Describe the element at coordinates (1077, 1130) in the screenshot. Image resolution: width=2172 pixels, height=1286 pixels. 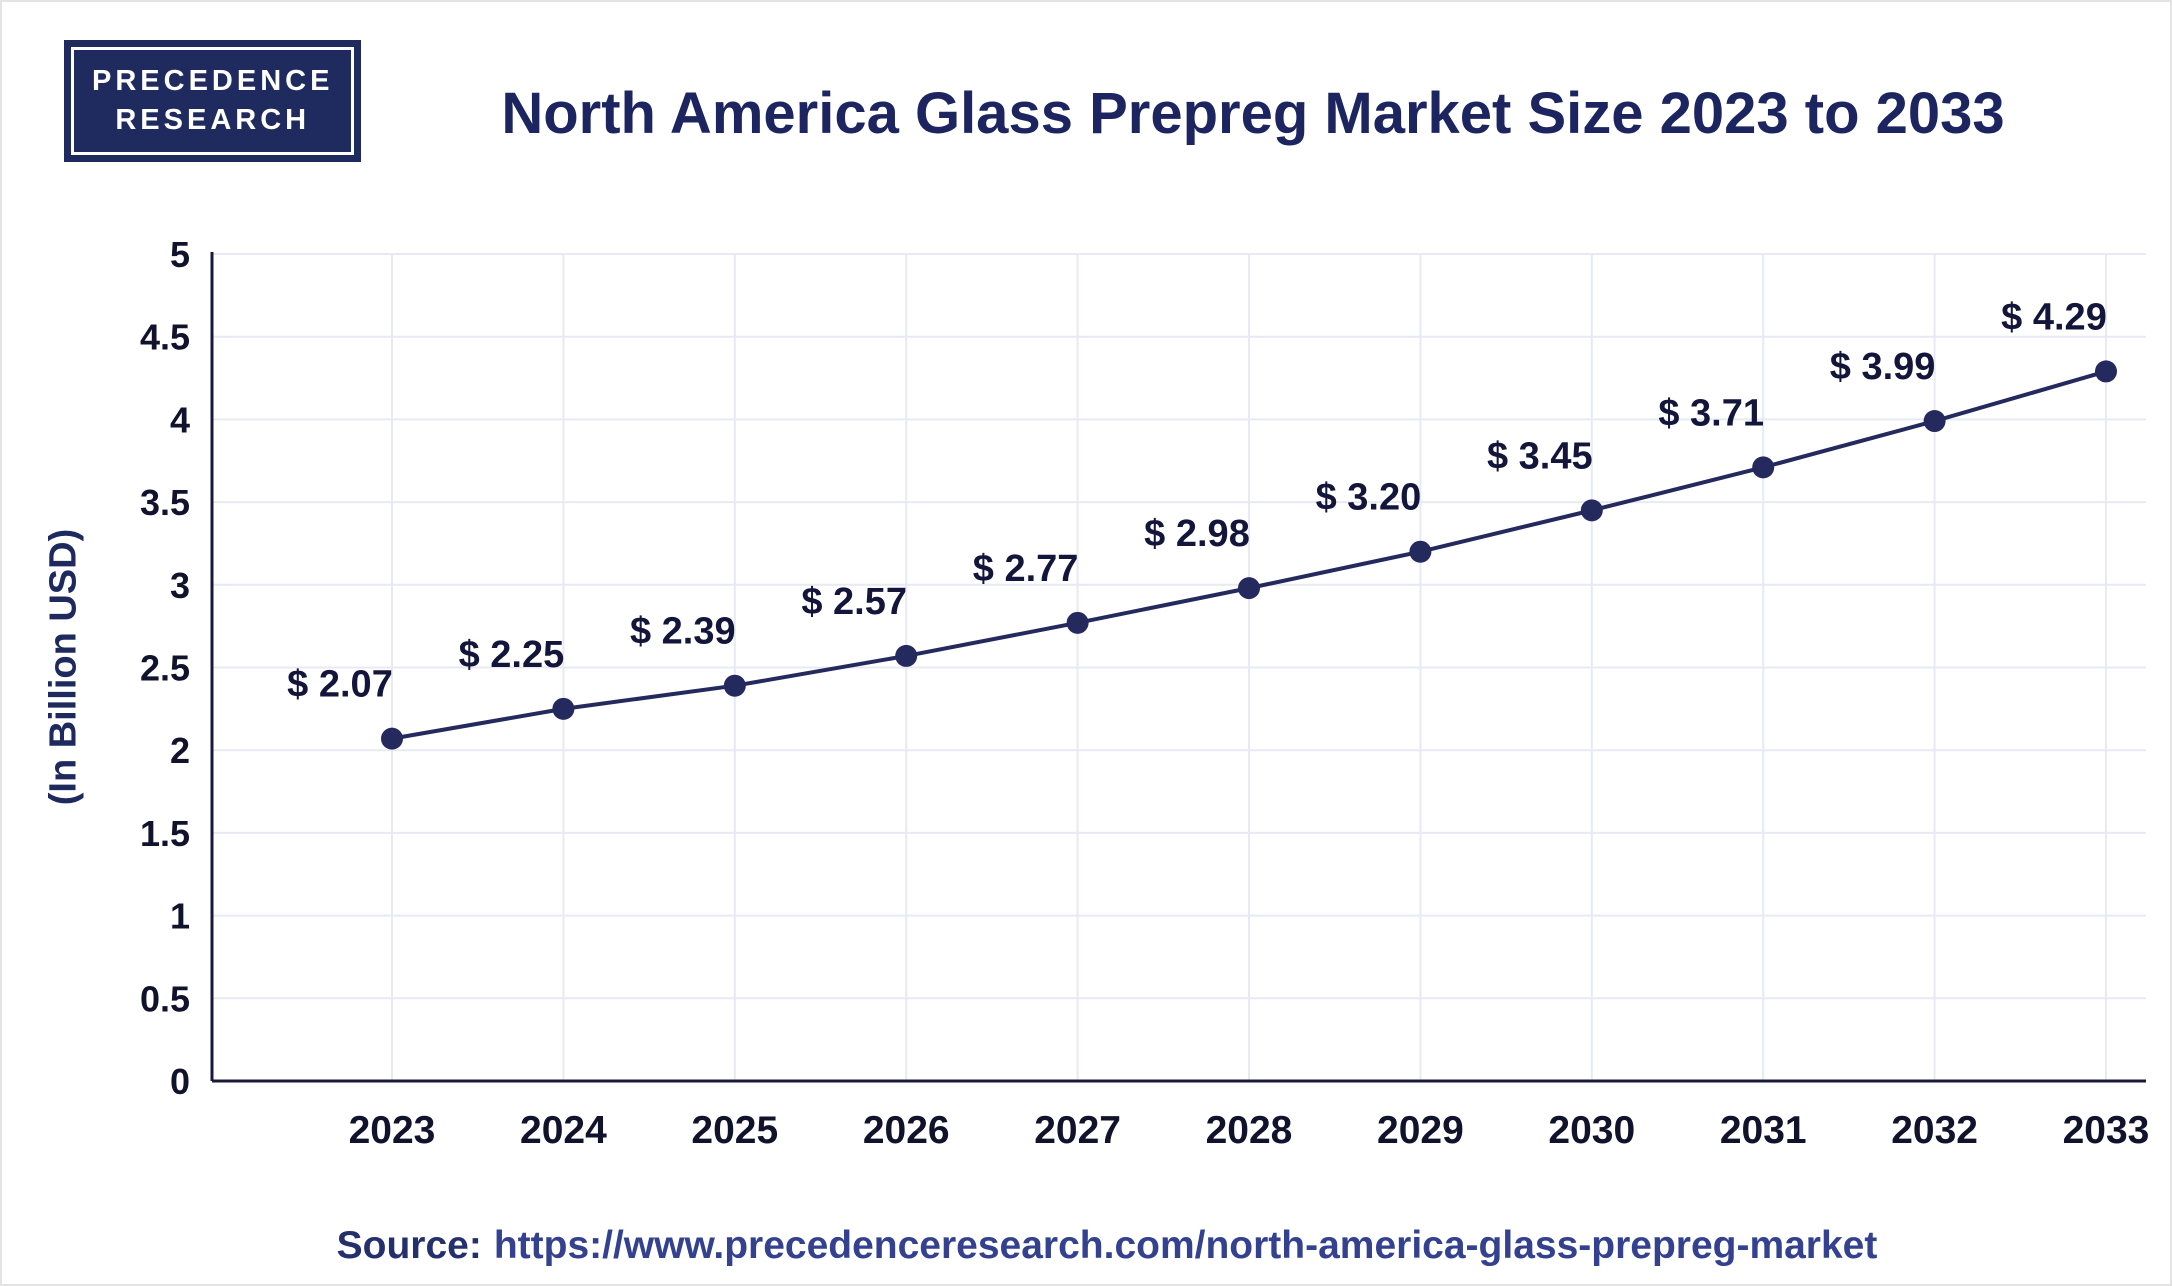
I see `x-tick-label: 2027` at that location.